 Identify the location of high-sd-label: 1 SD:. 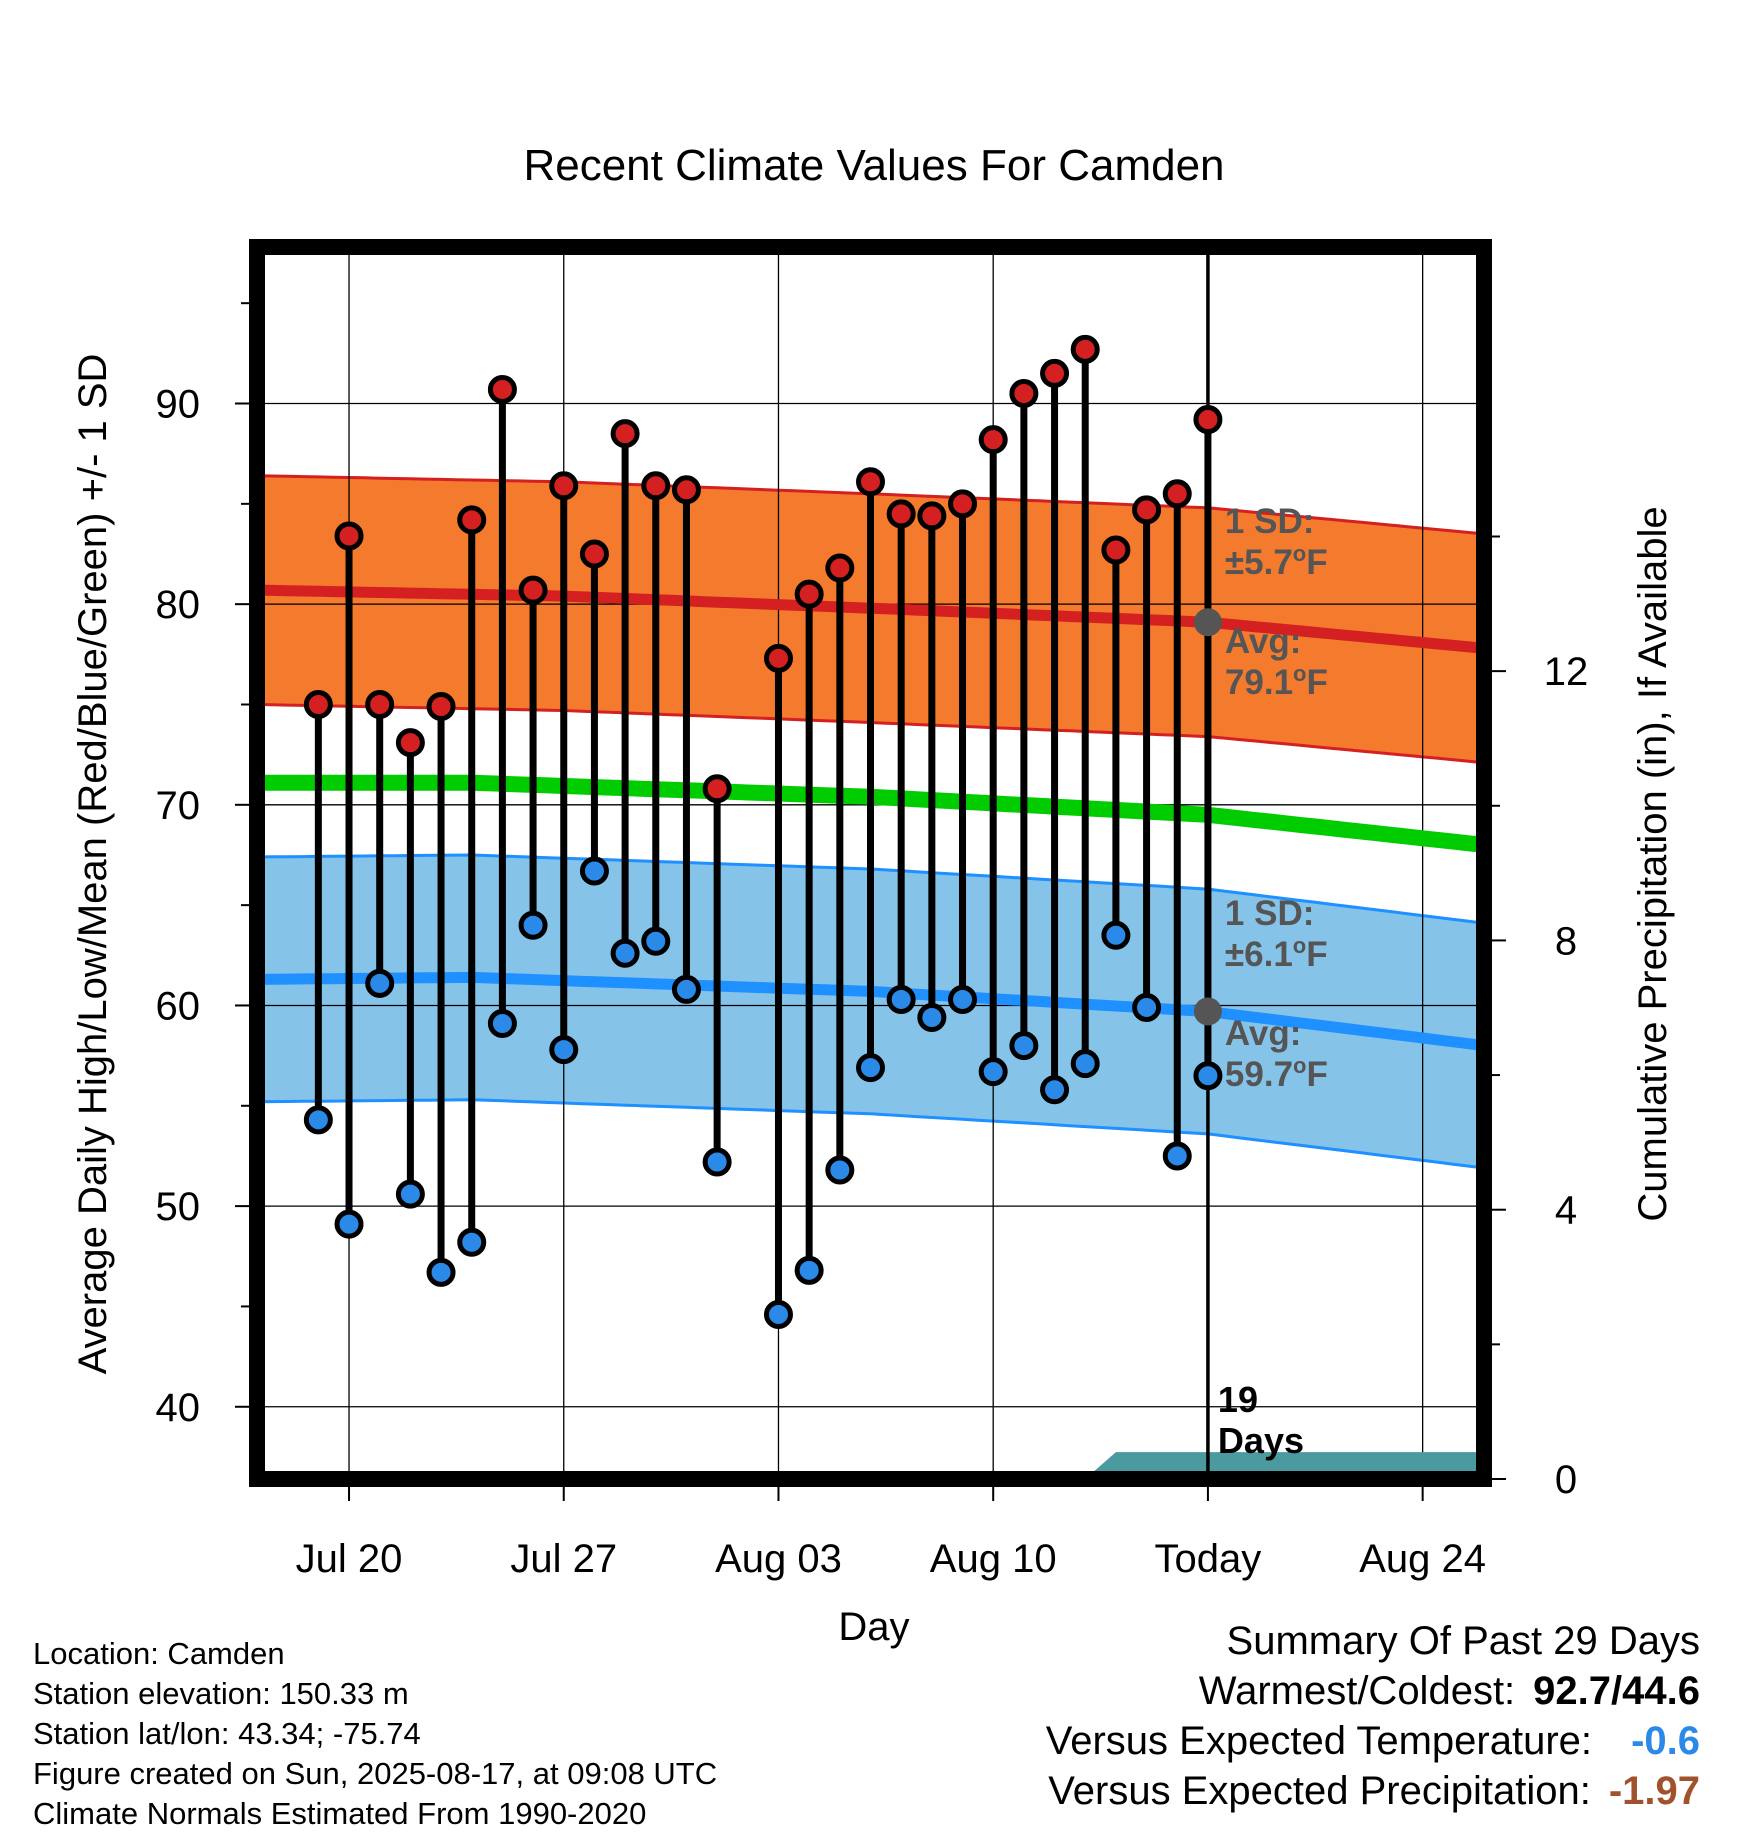
(1269, 521).